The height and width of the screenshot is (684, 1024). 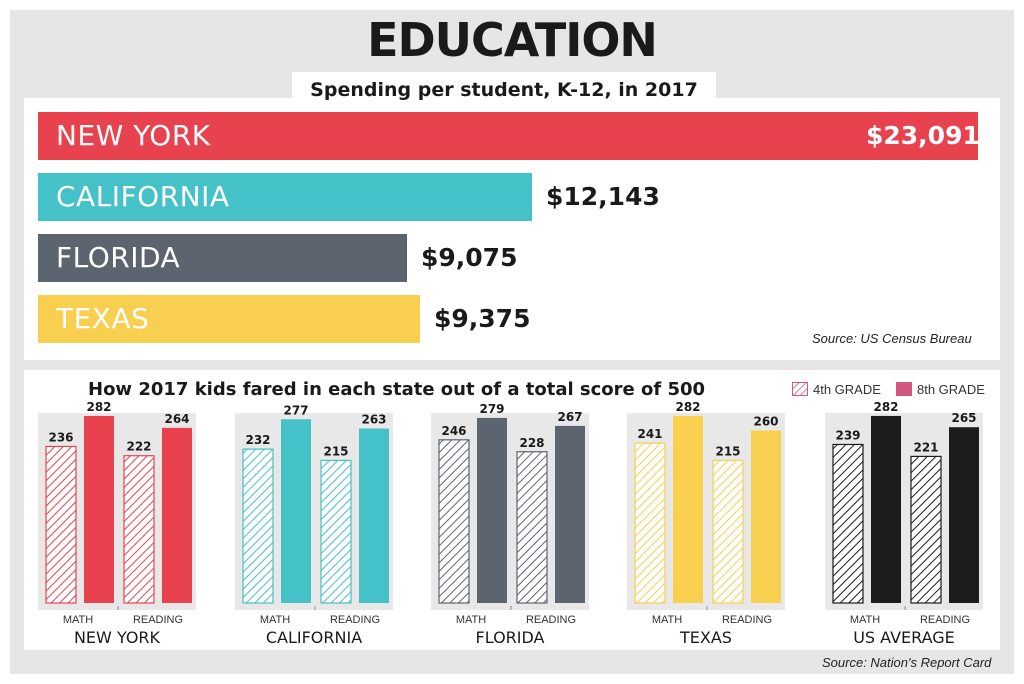 I want to click on legend-label-8th-grade: 8th GRADE, so click(x=951, y=389).